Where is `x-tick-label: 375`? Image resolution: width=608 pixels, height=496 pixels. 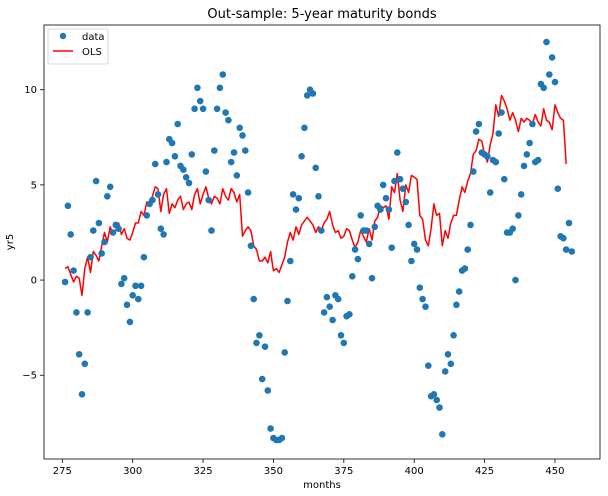
x-tick-label: 375 is located at coordinates (343, 471).